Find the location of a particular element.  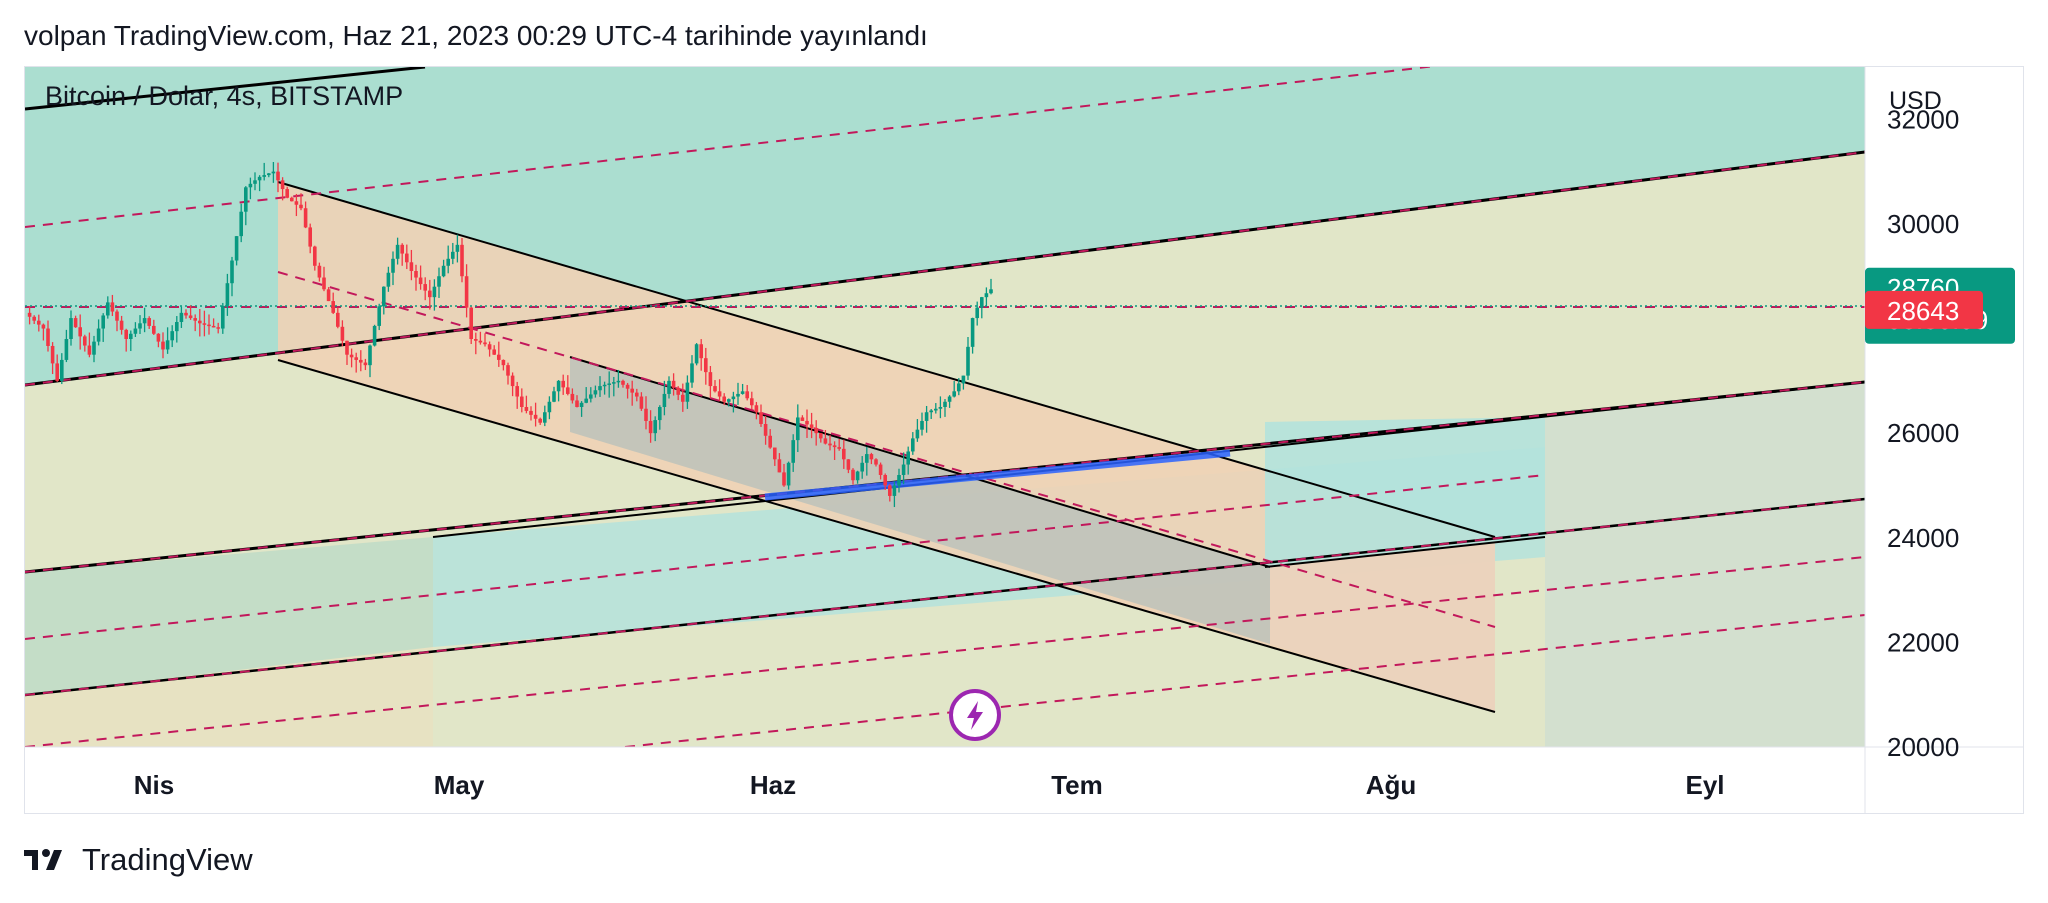

x-tick-label: Haz is located at coordinates (773, 785).